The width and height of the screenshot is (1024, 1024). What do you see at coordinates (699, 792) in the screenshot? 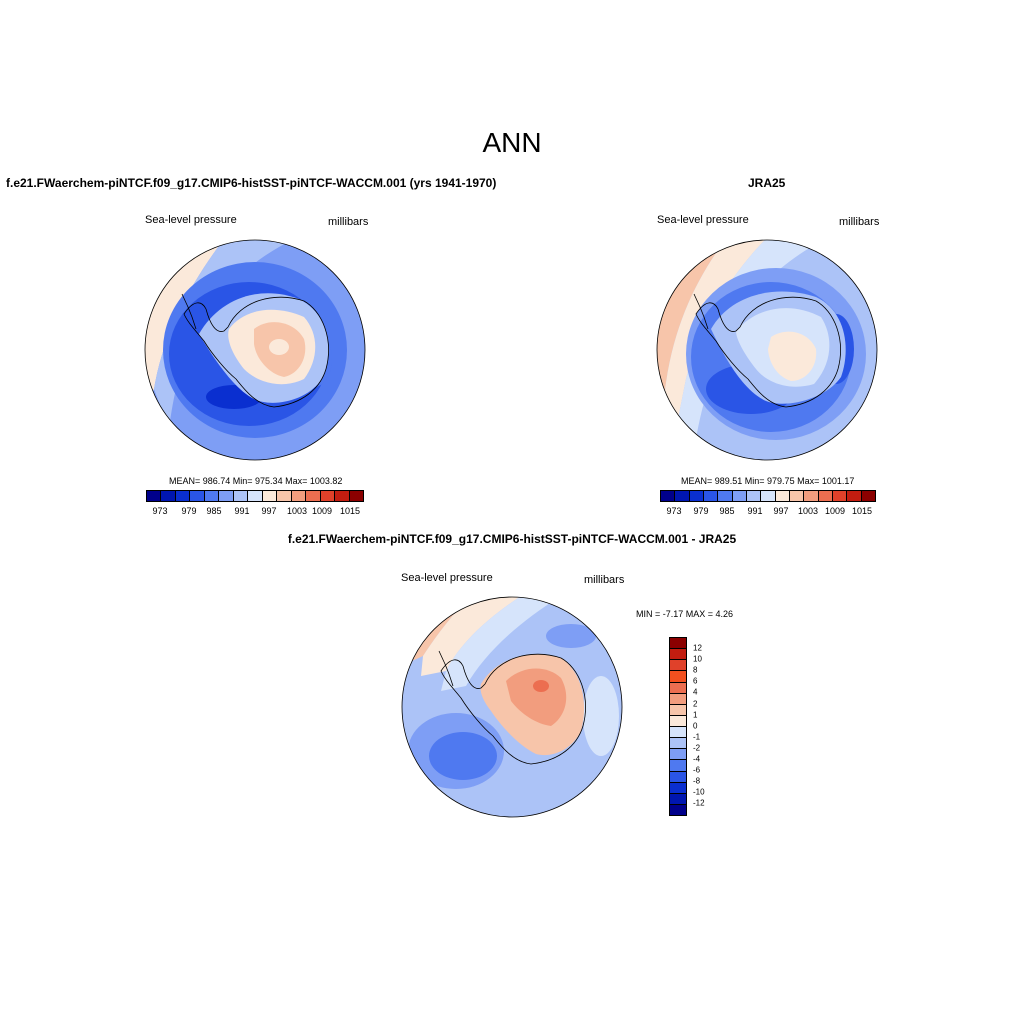
I see `diff-colorbar-label: -10` at bounding box center [699, 792].